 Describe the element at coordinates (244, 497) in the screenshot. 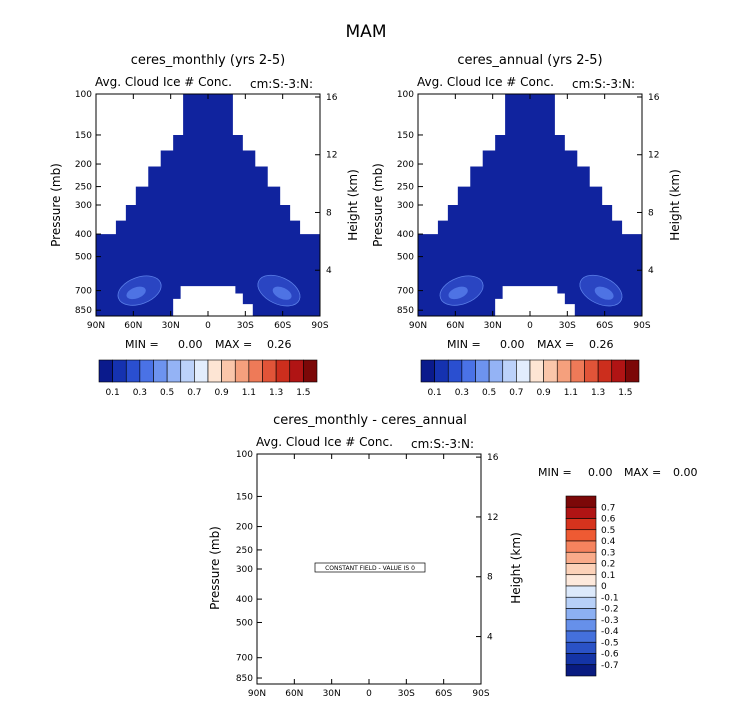

I see `y-tick-label: 150` at that location.